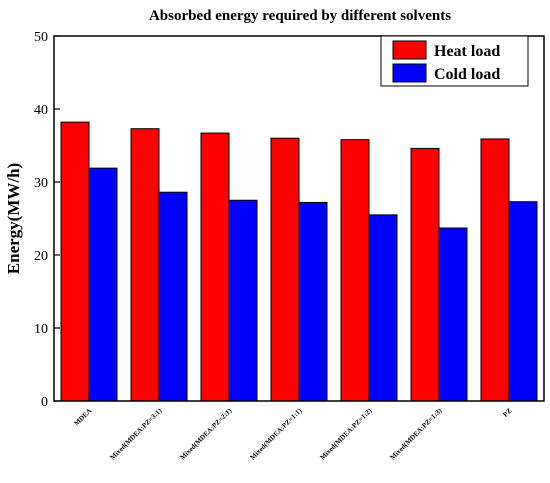 Image resolution: width=550 pixels, height=483 pixels. What do you see at coordinates (454, 61) in the screenshot?
I see `legend: Heat load Cold load` at bounding box center [454, 61].